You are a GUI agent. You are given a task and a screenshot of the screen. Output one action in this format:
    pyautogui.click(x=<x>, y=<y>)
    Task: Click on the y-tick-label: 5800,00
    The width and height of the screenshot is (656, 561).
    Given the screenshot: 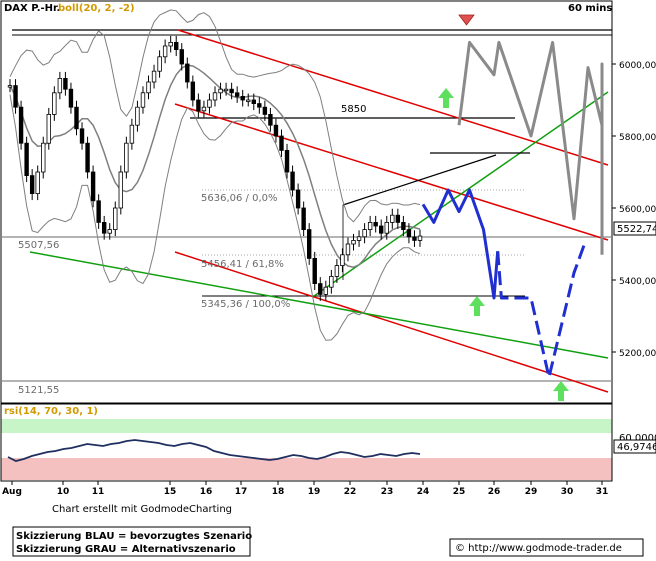 What is the action you would take?
    pyautogui.click(x=637, y=138)
    